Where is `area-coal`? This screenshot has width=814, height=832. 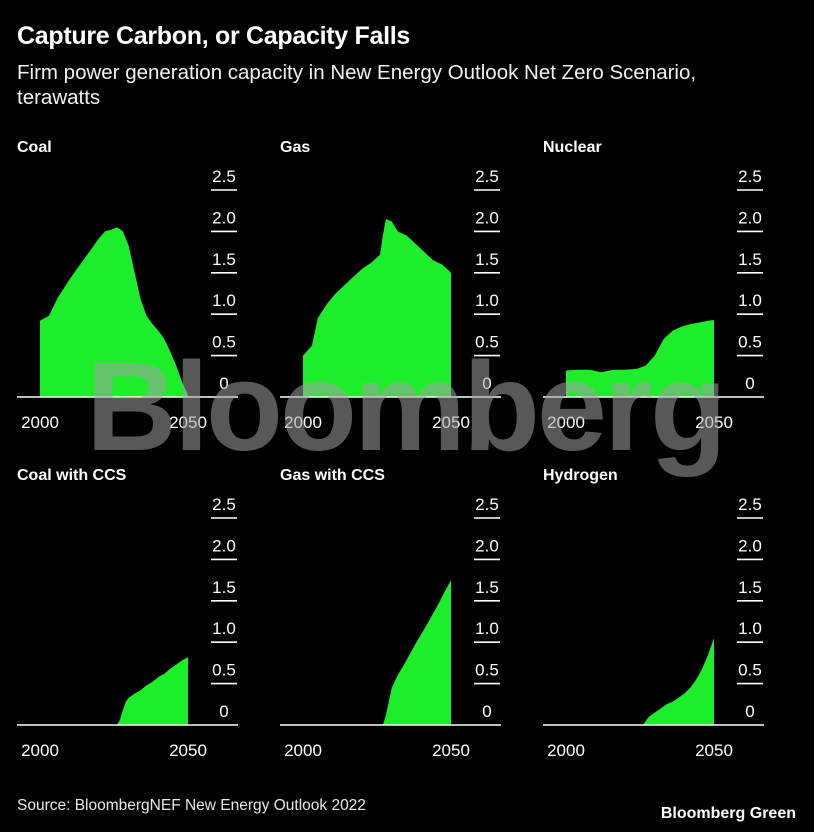
area-coal is located at coordinates (114, 312).